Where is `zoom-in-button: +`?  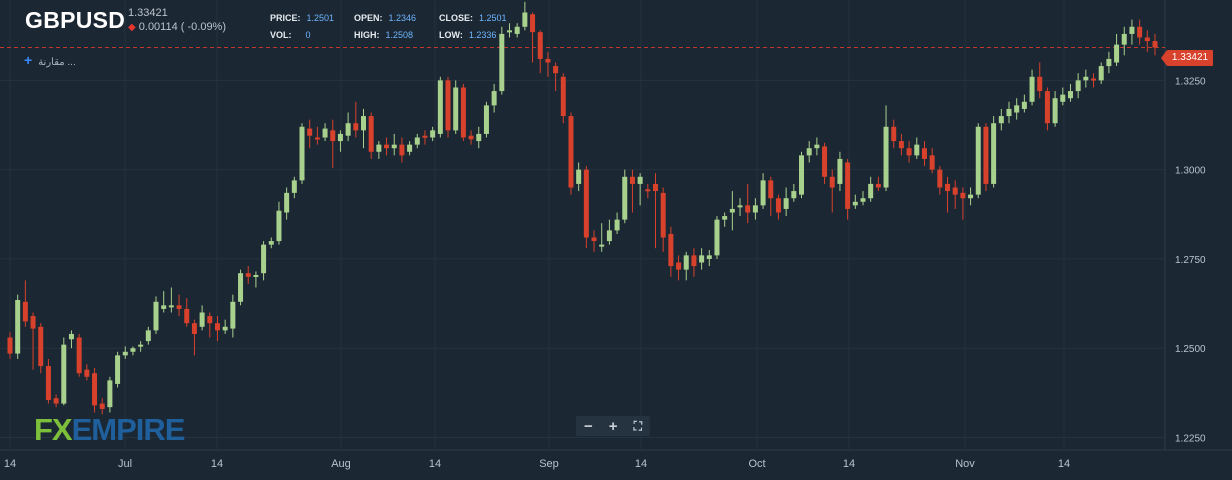 zoom-in-button: + is located at coordinates (613, 426).